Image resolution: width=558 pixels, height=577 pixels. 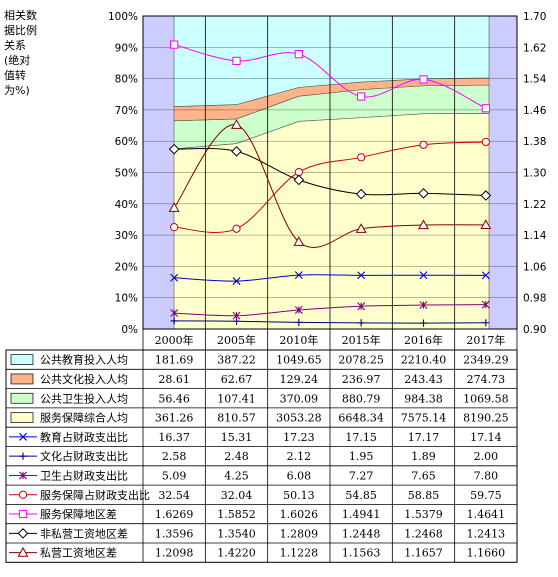 I want to click on table-cell: 1.5852, so click(x=236, y=514).